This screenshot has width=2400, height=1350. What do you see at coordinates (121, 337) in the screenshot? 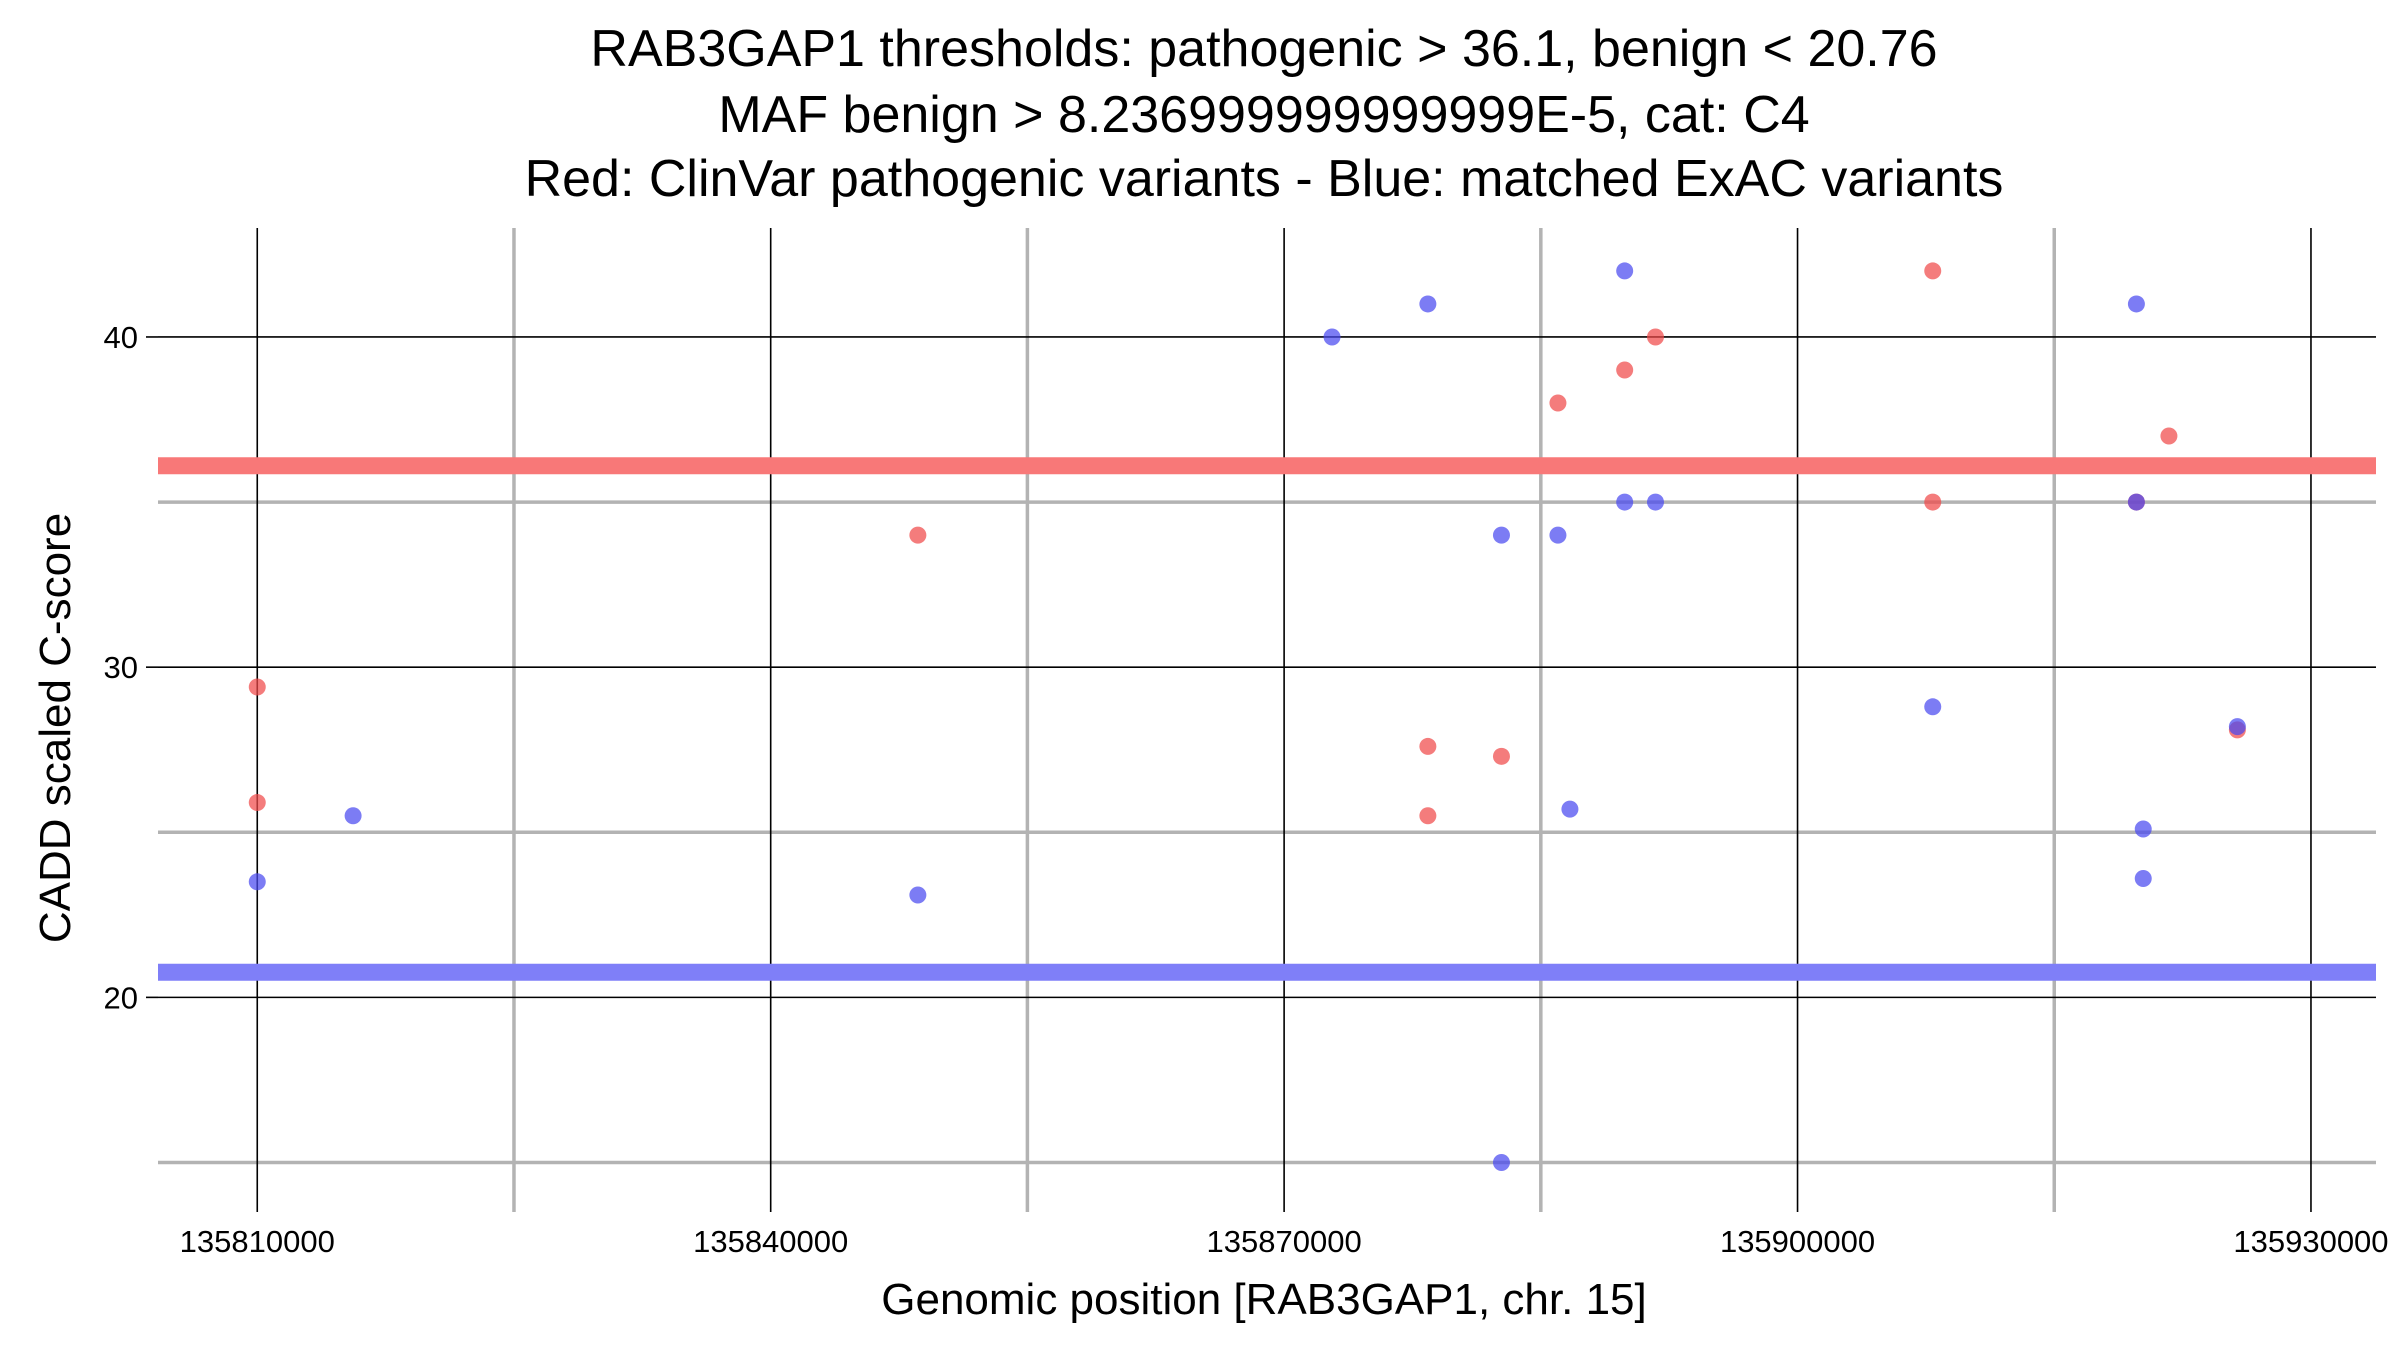
I see `y-tick-label: 40` at bounding box center [121, 337].